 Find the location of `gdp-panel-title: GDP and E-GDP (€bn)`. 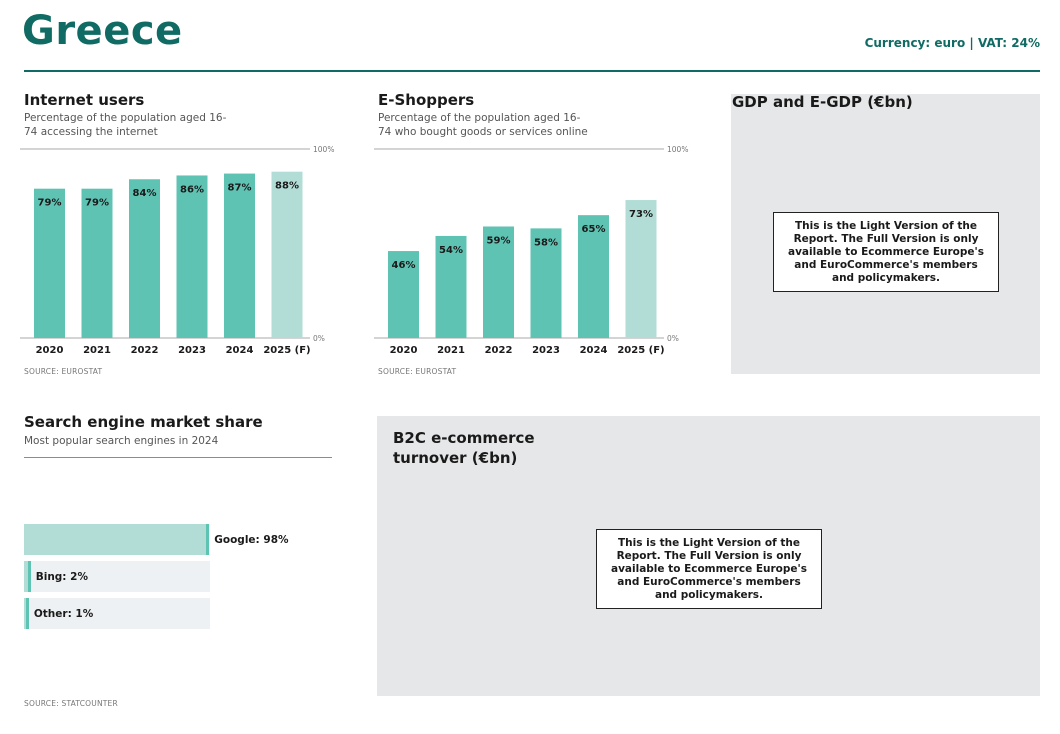

gdp-panel-title: GDP and E-GDP (€bn) is located at coordinates (822, 102).